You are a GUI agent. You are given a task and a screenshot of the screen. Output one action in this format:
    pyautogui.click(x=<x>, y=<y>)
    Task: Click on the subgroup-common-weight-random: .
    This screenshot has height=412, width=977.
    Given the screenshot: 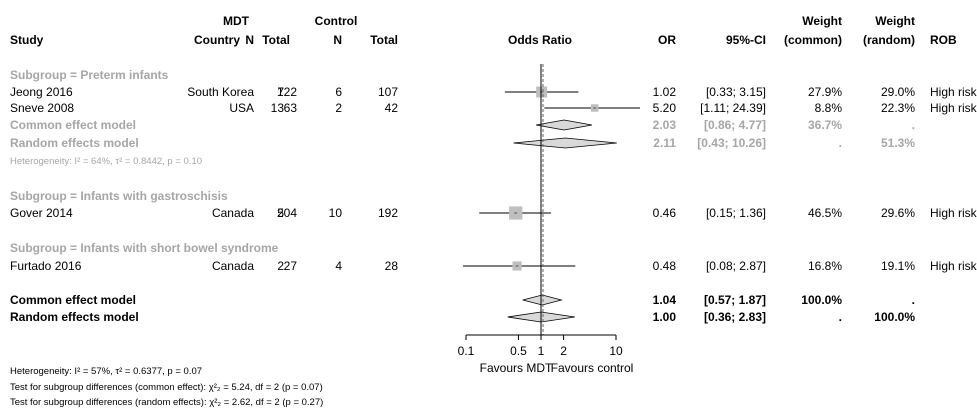 What is the action you would take?
    pyautogui.click(x=913, y=125)
    